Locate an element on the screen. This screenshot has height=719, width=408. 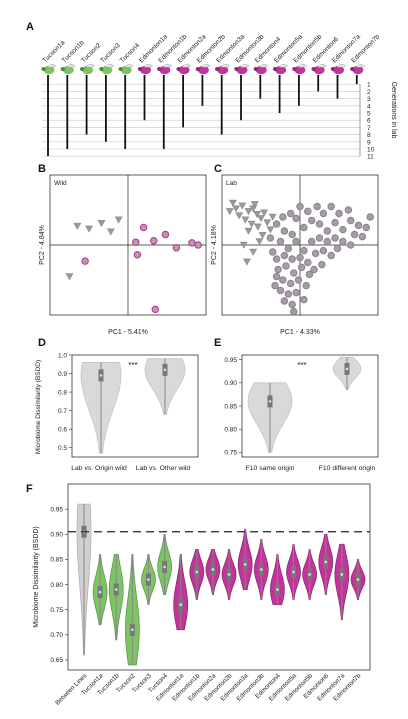
generation-tick-label: 4 is located at coordinates (369, 106).